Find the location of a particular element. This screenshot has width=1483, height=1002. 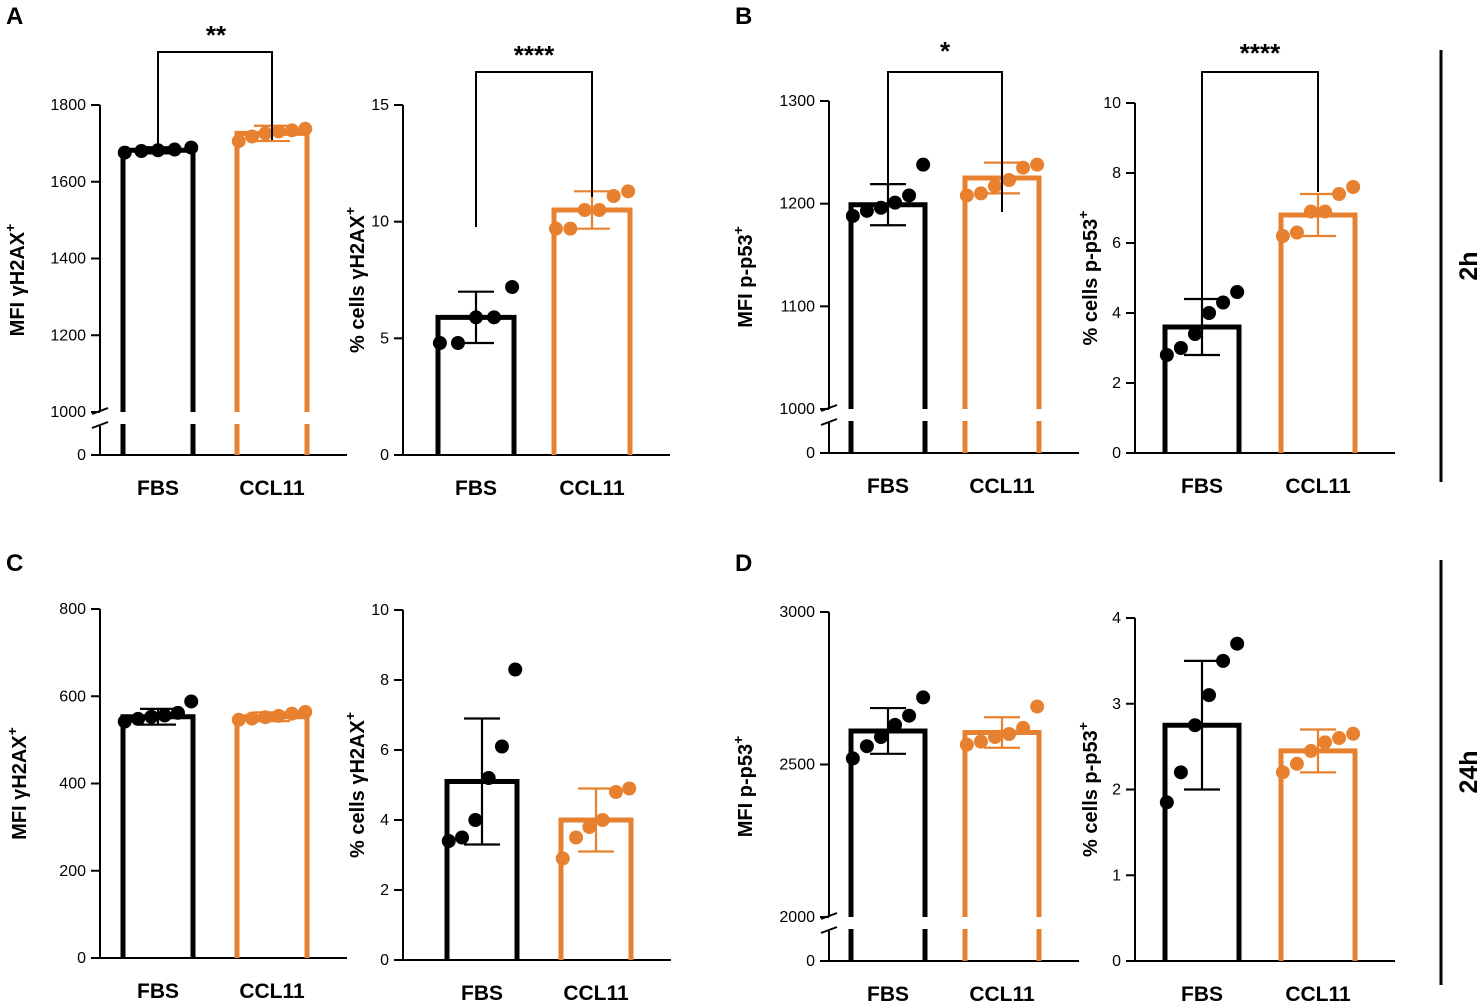

y-tick-label: 3 is located at coordinates (1116, 704).